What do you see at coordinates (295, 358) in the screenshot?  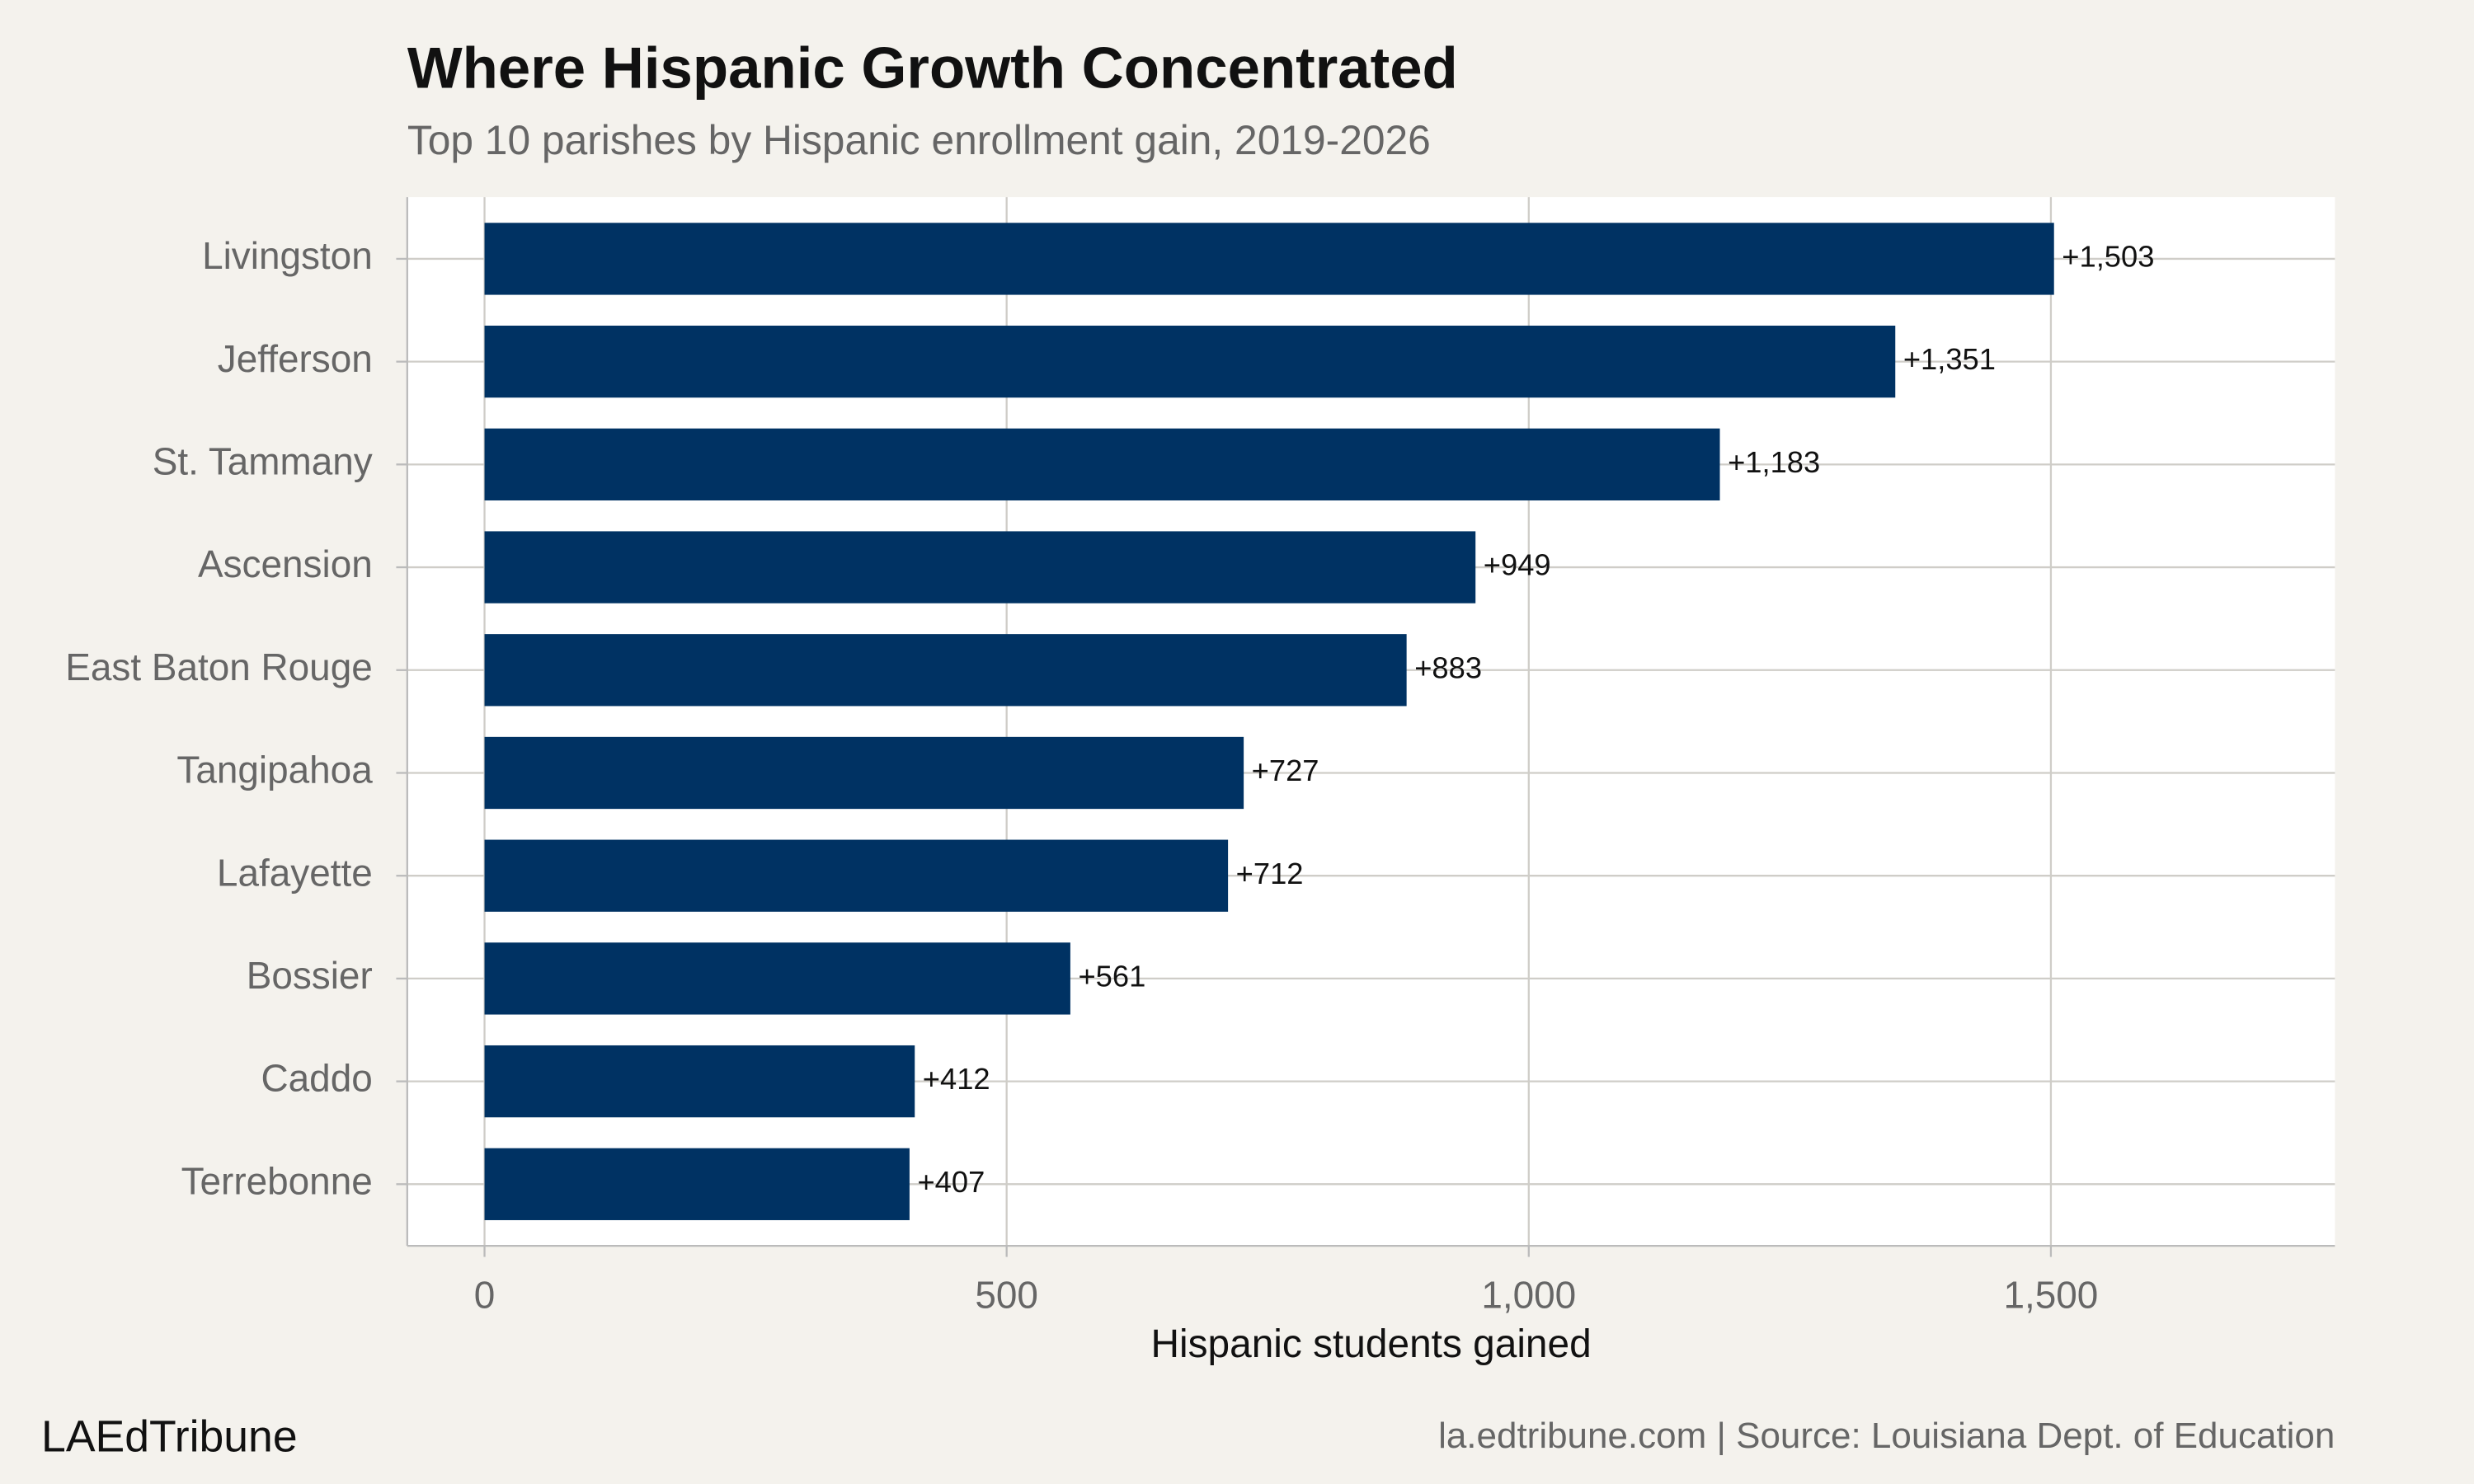 I see `y-tick-label: Jefferson` at bounding box center [295, 358].